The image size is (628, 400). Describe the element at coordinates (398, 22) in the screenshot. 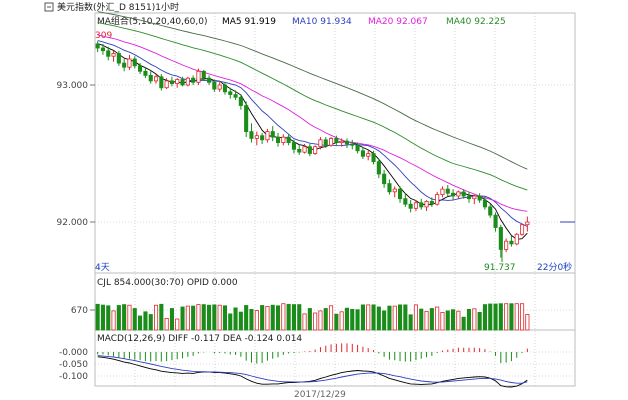

I see `ma20-label: MA20 92.067` at that location.